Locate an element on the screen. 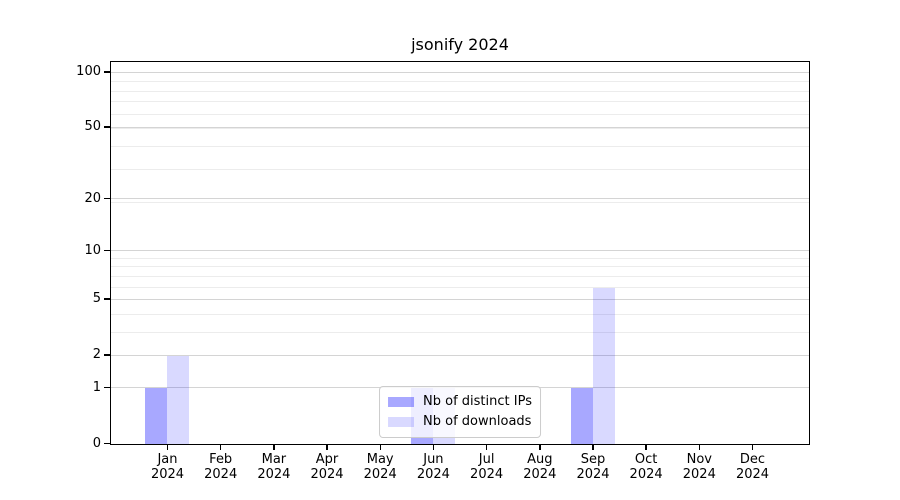 The width and height of the screenshot is (900, 500). y-tick-label: 0 is located at coordinates (96, 443).